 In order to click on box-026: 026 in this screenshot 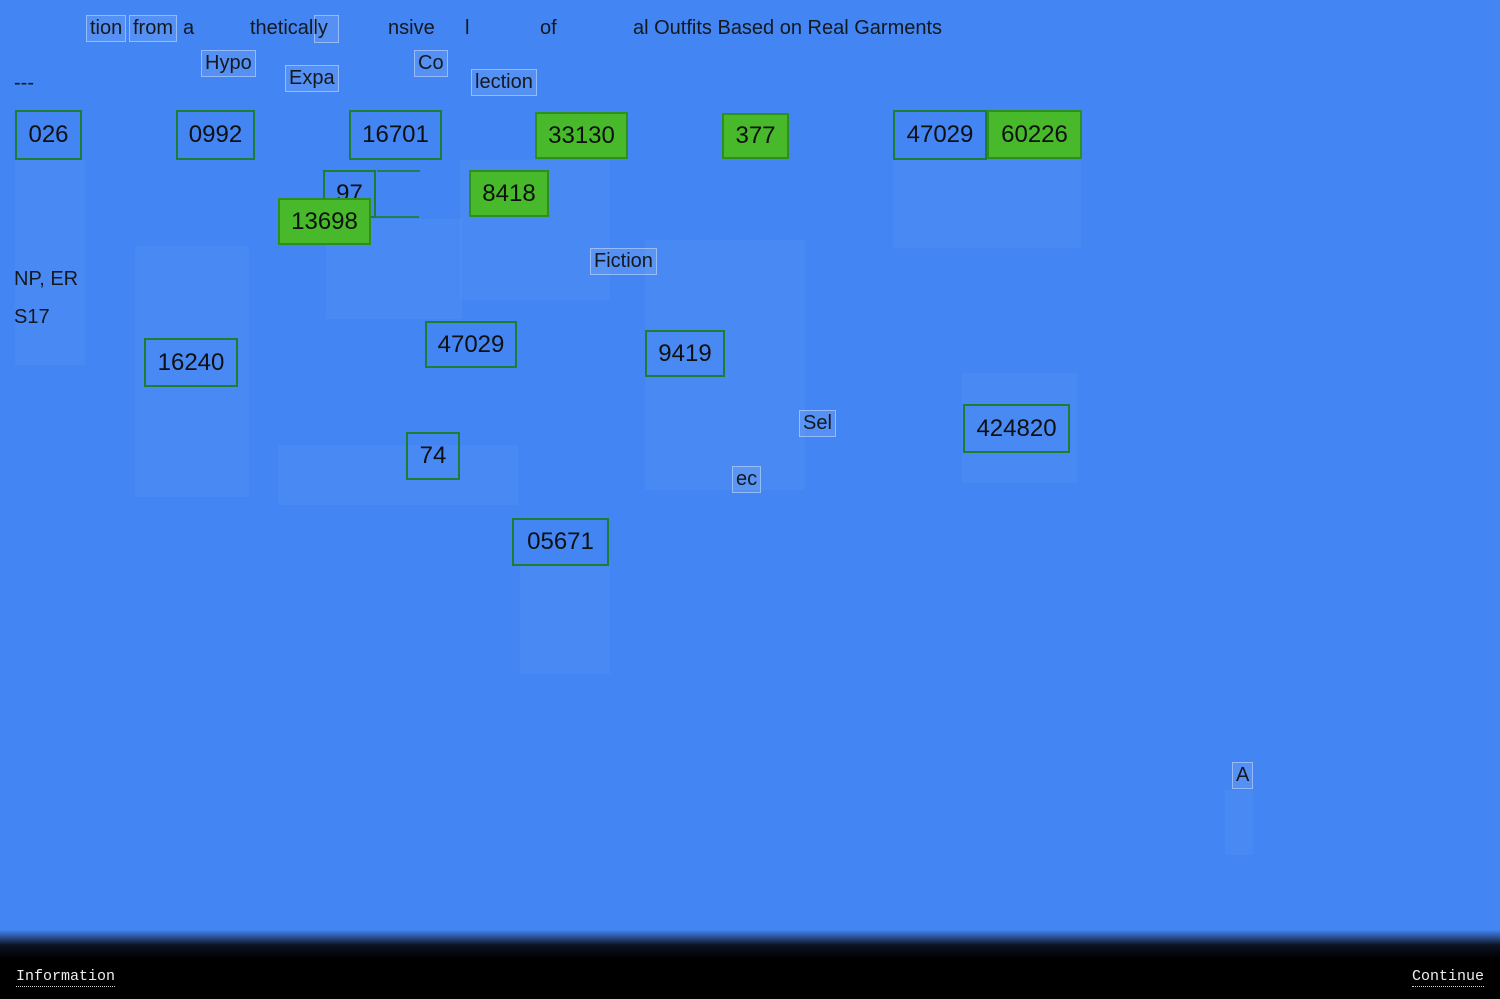, I will do `click(48, 135)`.